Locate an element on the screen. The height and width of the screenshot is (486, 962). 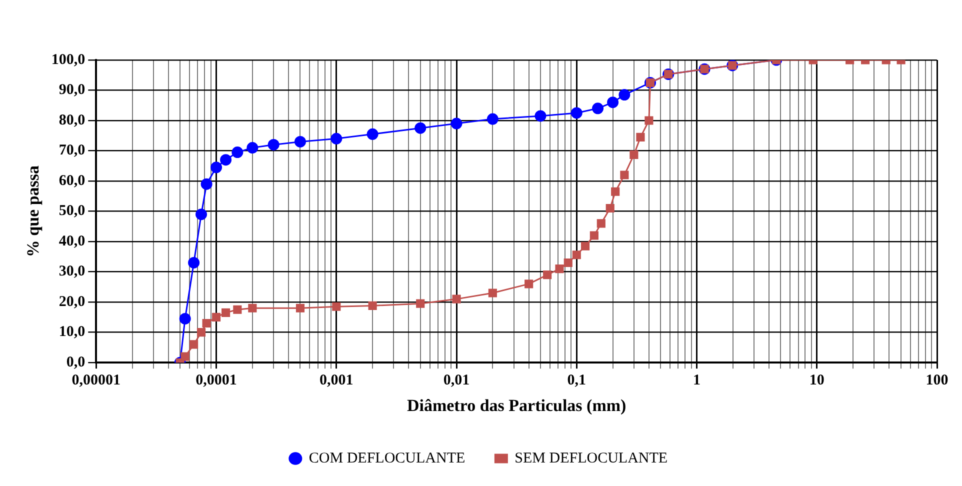
y-tick-label: 70,0 is located at coordinates (72, 150).